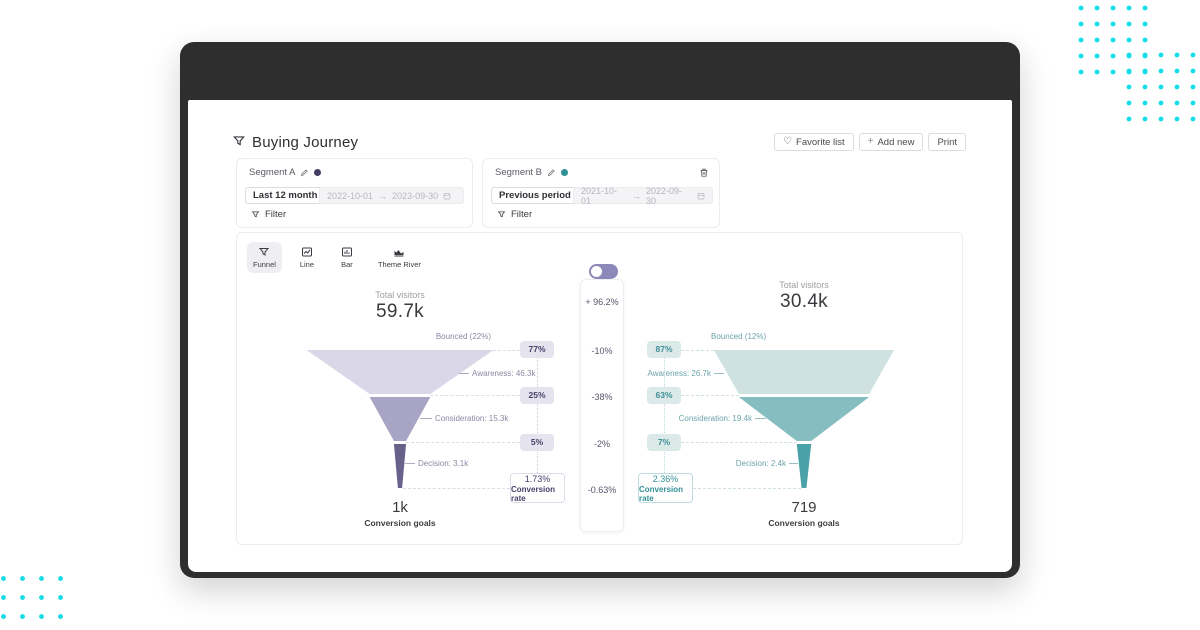  I want to click on segment-a-filter-label: Filter, so click(276, 214).